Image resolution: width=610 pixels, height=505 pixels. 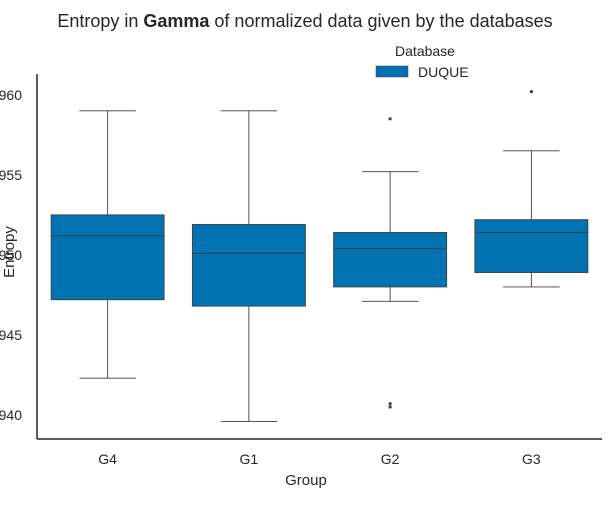 What do you see at coordinates (100, 21) in the screenshot?
I see `chart-title-prefix: Entropy in` at bounding box center [100, 21].